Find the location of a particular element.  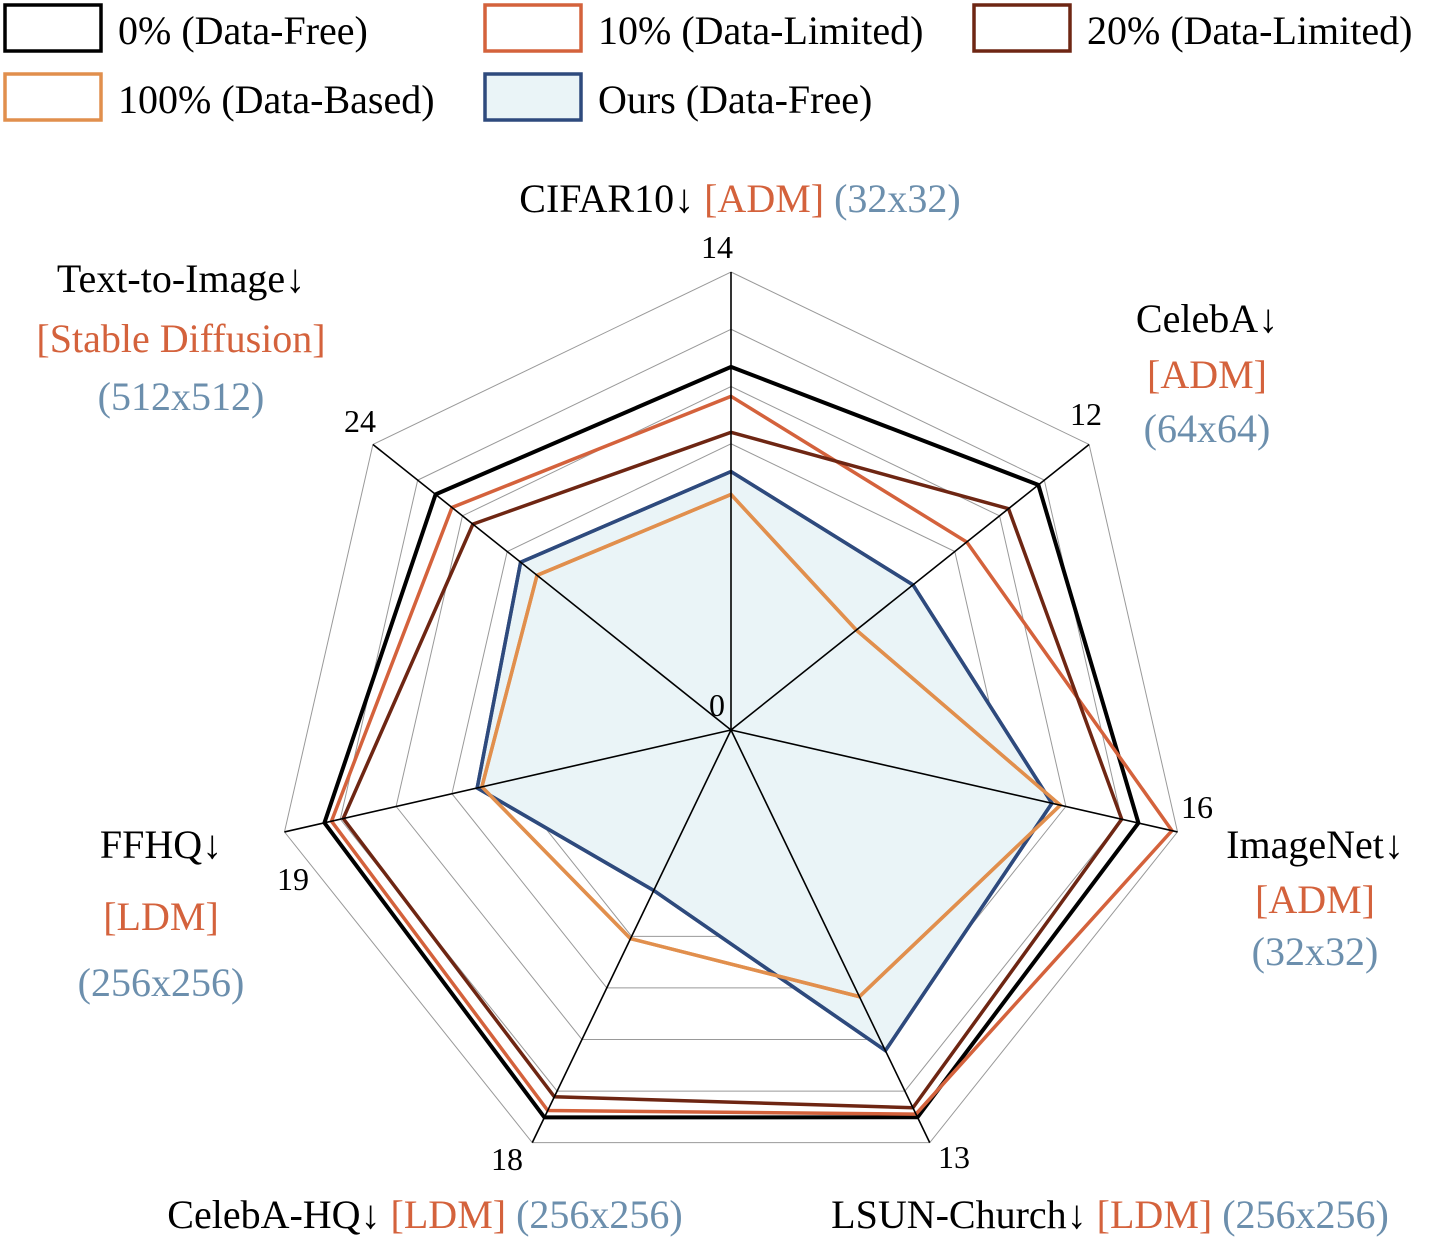

axis-label-cifar10: CIFAR10↓ [ADM] (32x32) is located at coordinates (739, 198).